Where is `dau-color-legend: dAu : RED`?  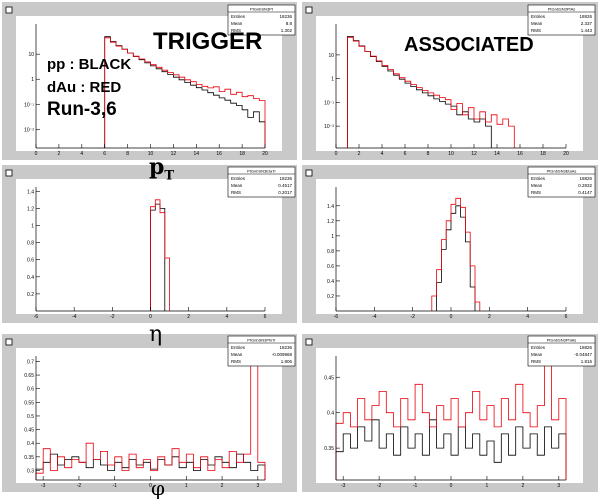
dau-color-legend: dAu : RED is located at coordinates (84, 87).